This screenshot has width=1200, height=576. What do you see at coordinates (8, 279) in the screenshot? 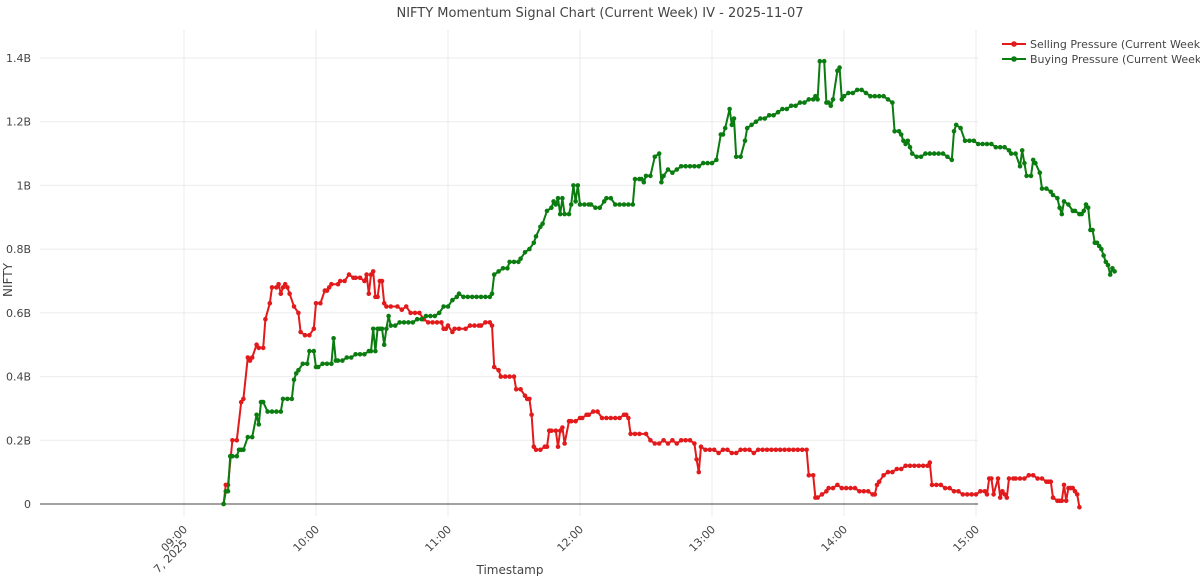
I see `y-axis-label: NIFTY` at bounding box center [8, 279].